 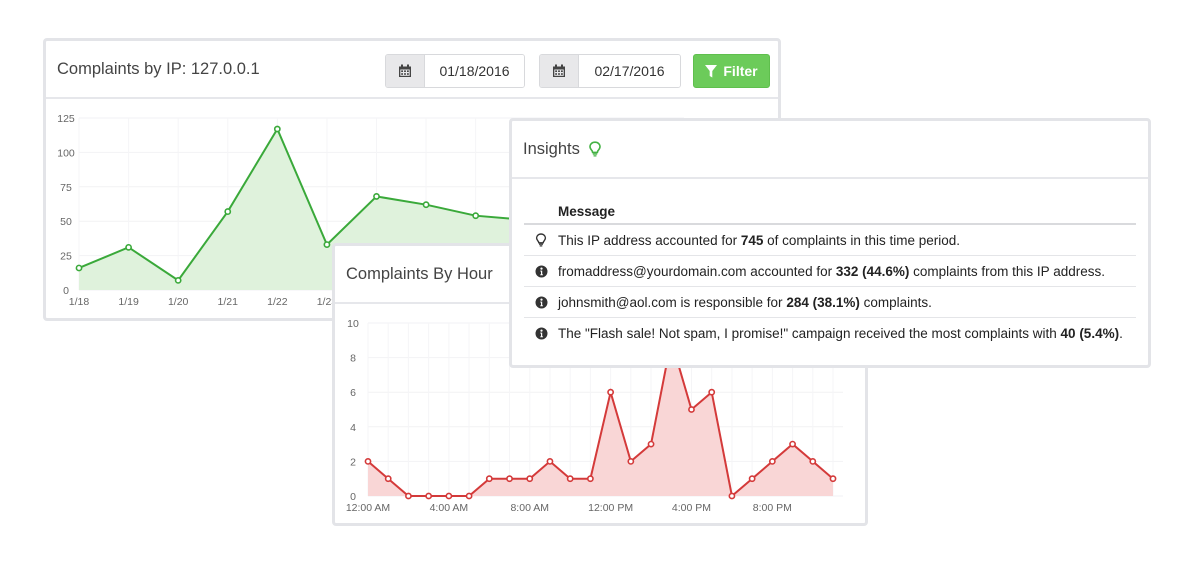 I want to click on x-tick-label: 8:00 AM, so click(x=529, y=508).